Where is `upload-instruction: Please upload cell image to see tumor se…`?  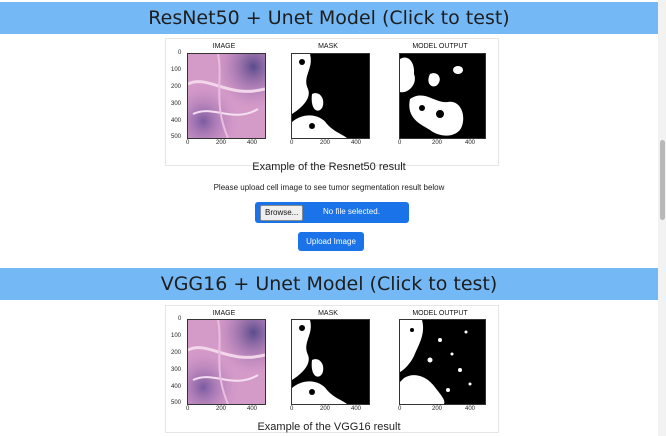 upload-instruction: Please upload cell image to see tumor se… is located at coordinates (329, 187).